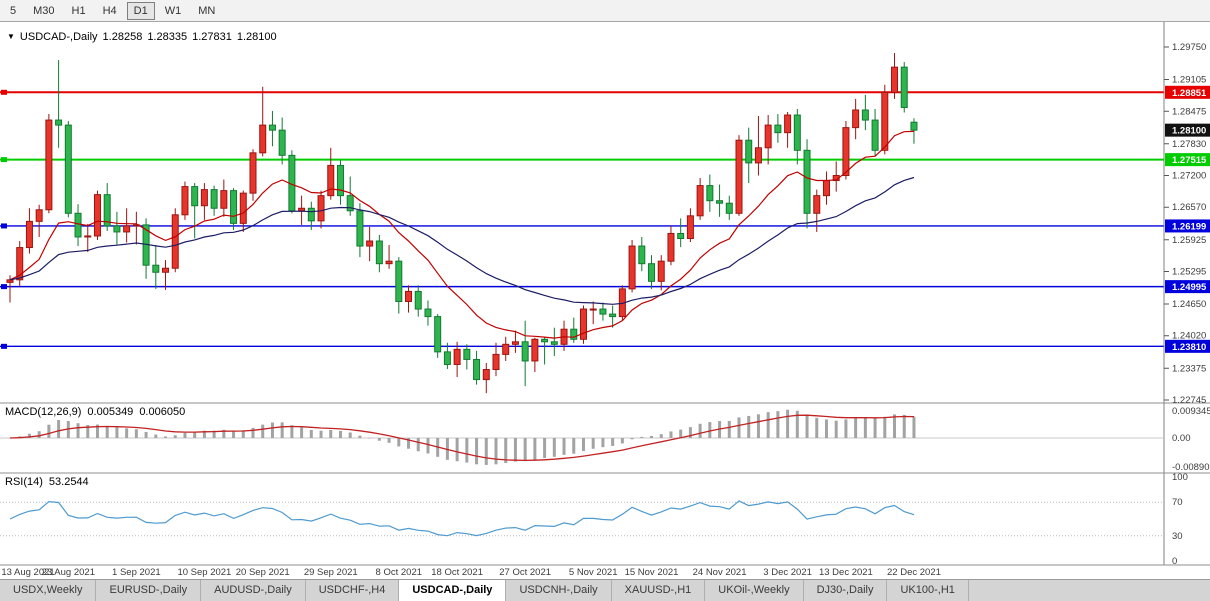  I want to click on rsi-indicator-label: RSI(14) 53.2544, so click(50, 482).